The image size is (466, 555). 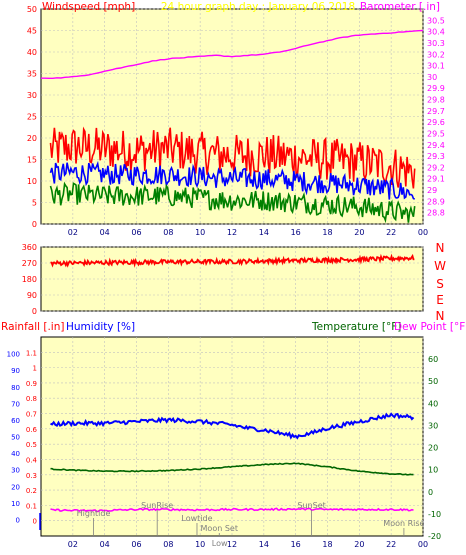 What do you see at coordinates (232, 157) in the screenshot?
I see `wind-gust-line` at bounding box center [232, 157].